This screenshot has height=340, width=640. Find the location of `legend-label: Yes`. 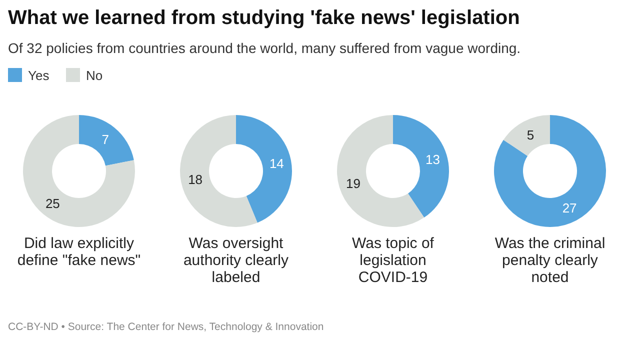

legend-label: Yes is located at coordinates (39, 75).